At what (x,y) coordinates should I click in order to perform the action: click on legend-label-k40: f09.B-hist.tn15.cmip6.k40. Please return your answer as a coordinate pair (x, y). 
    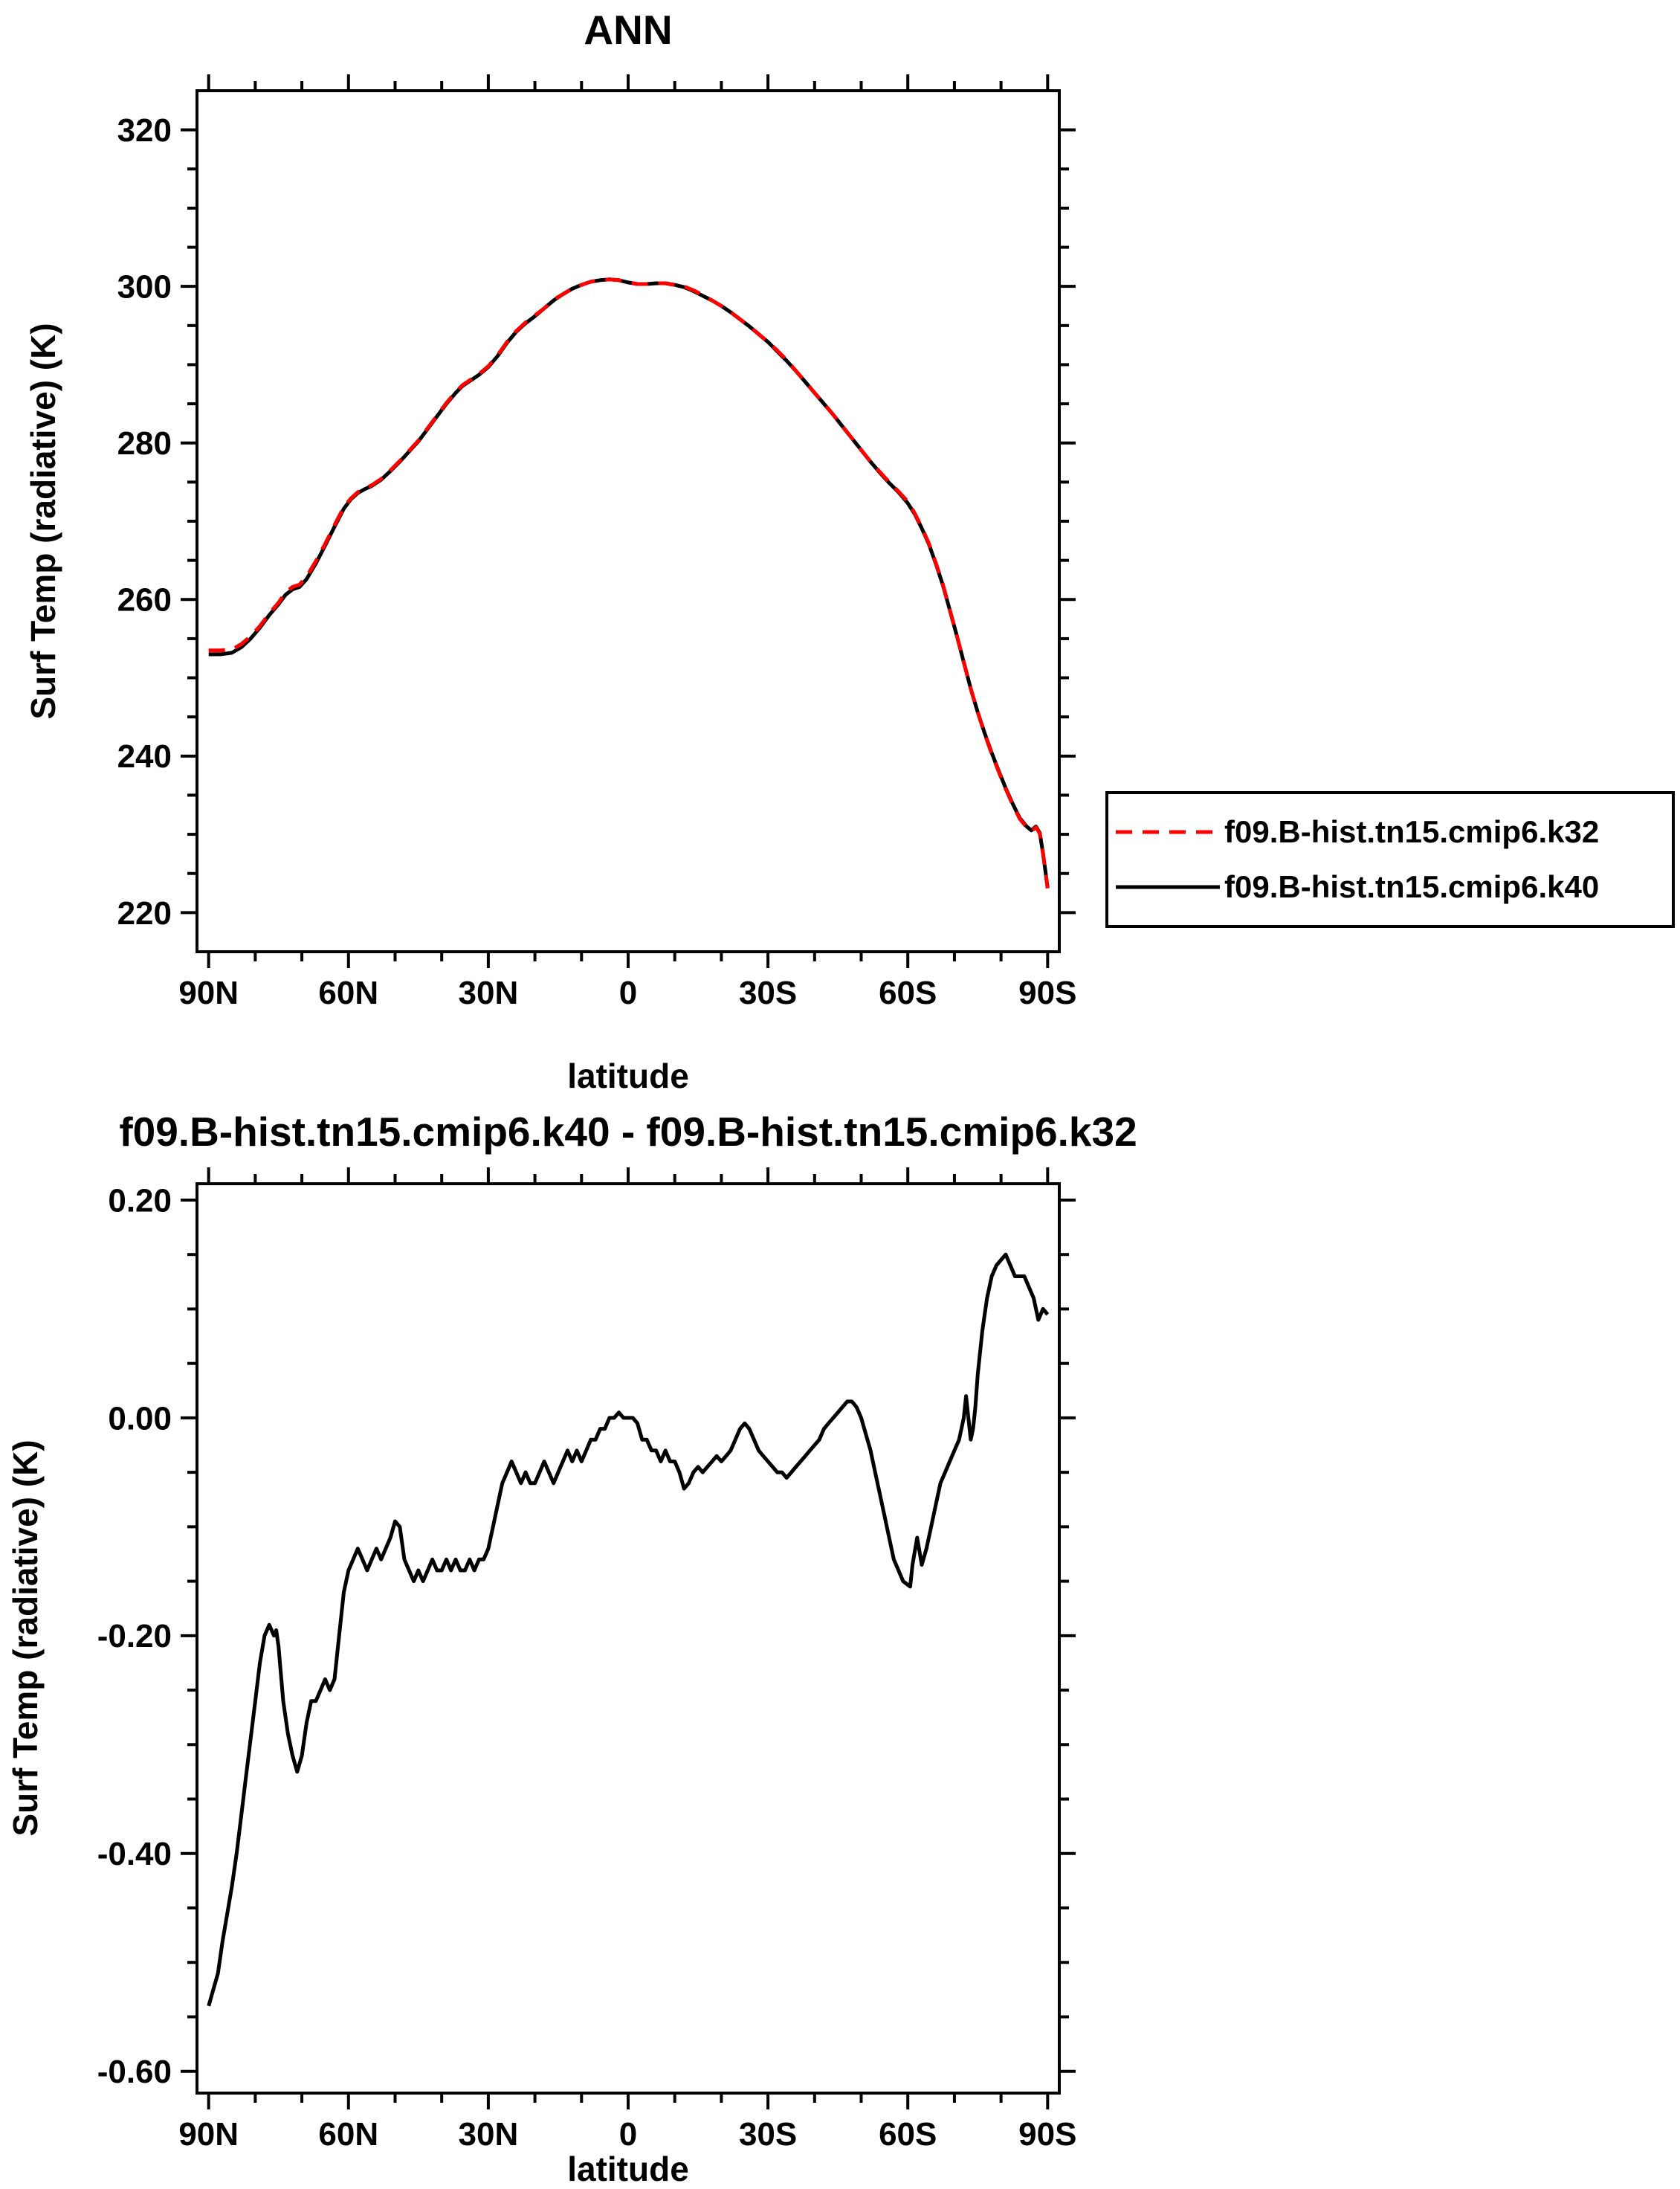
    Looking at the image, I should click on (1412, 887).